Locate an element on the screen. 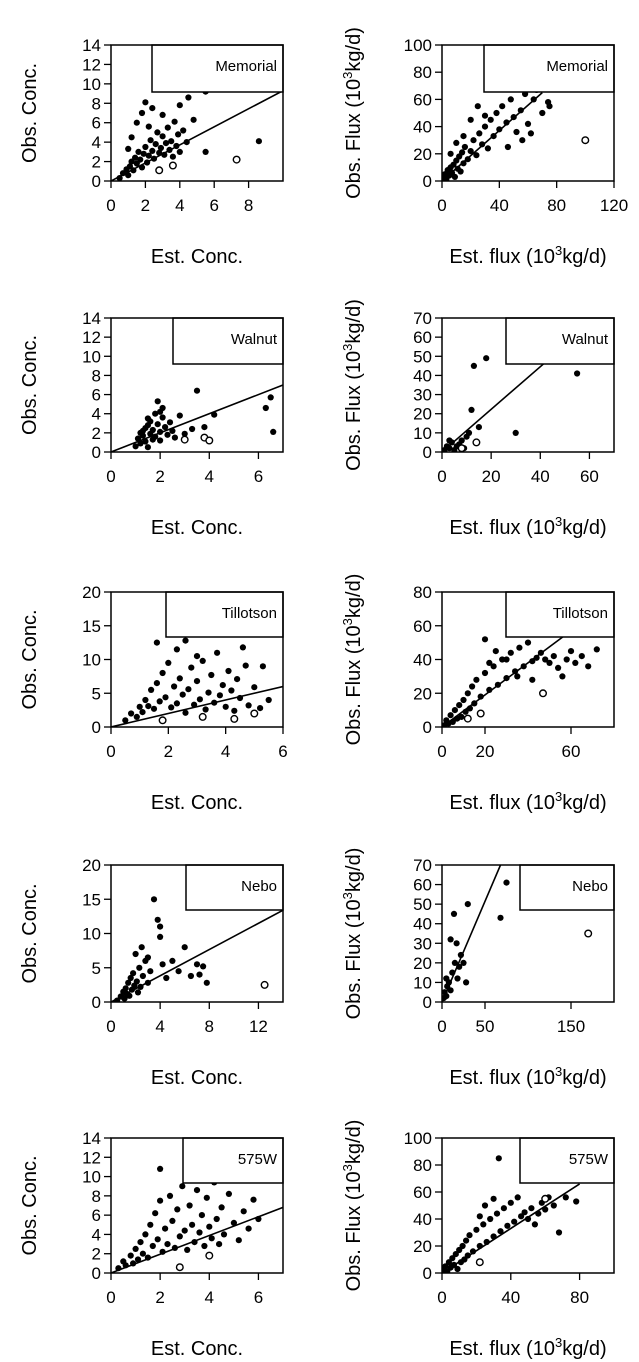 The width and height of the screenshot is (639, 1362). y-axis-title: Obs. Conc. is located at coordinates (30, 659).